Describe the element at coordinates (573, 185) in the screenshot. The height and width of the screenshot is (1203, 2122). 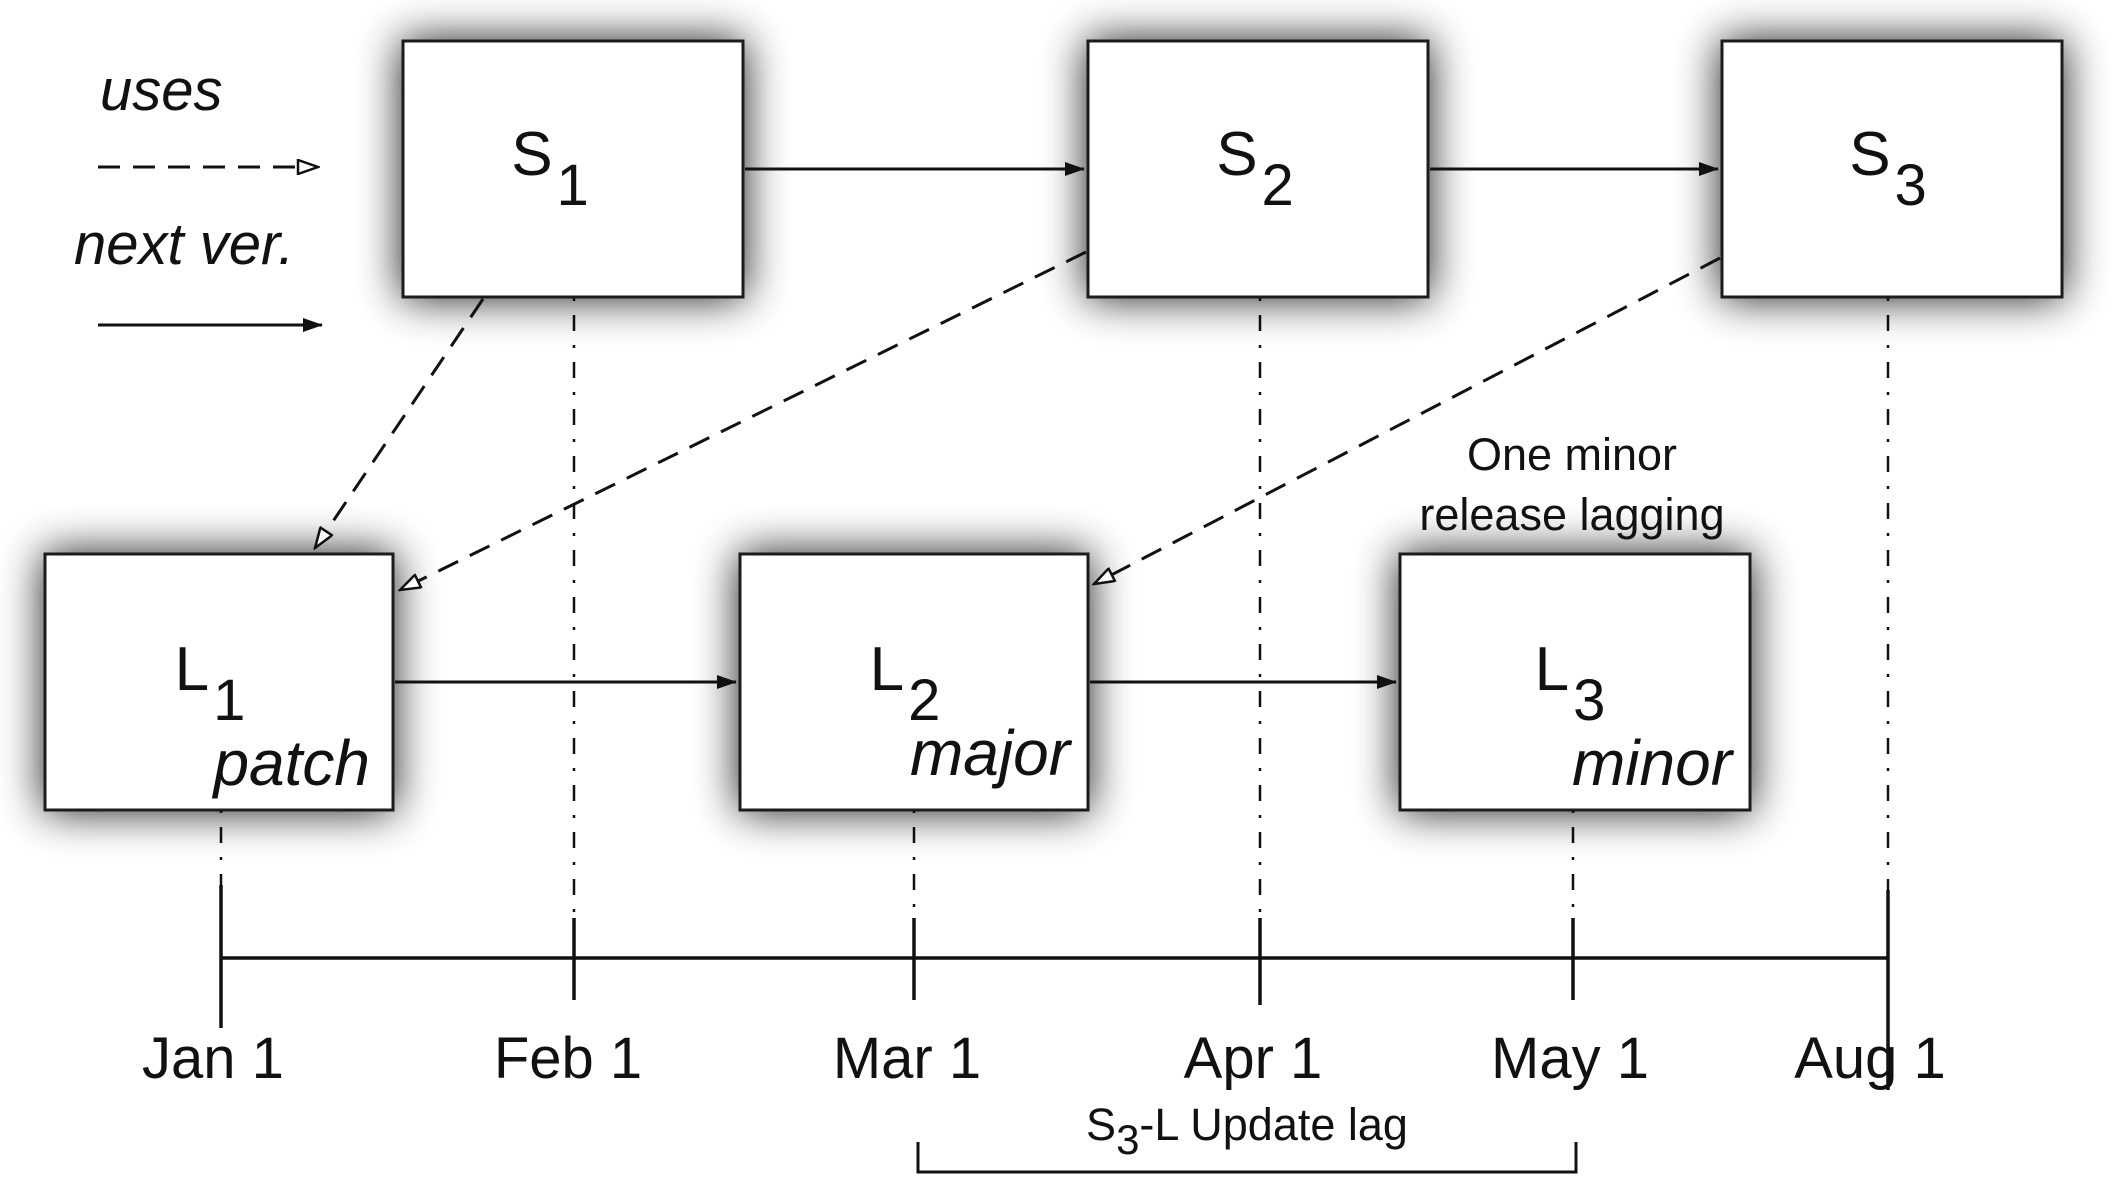
I see `node-s1-index: 1` at that location.